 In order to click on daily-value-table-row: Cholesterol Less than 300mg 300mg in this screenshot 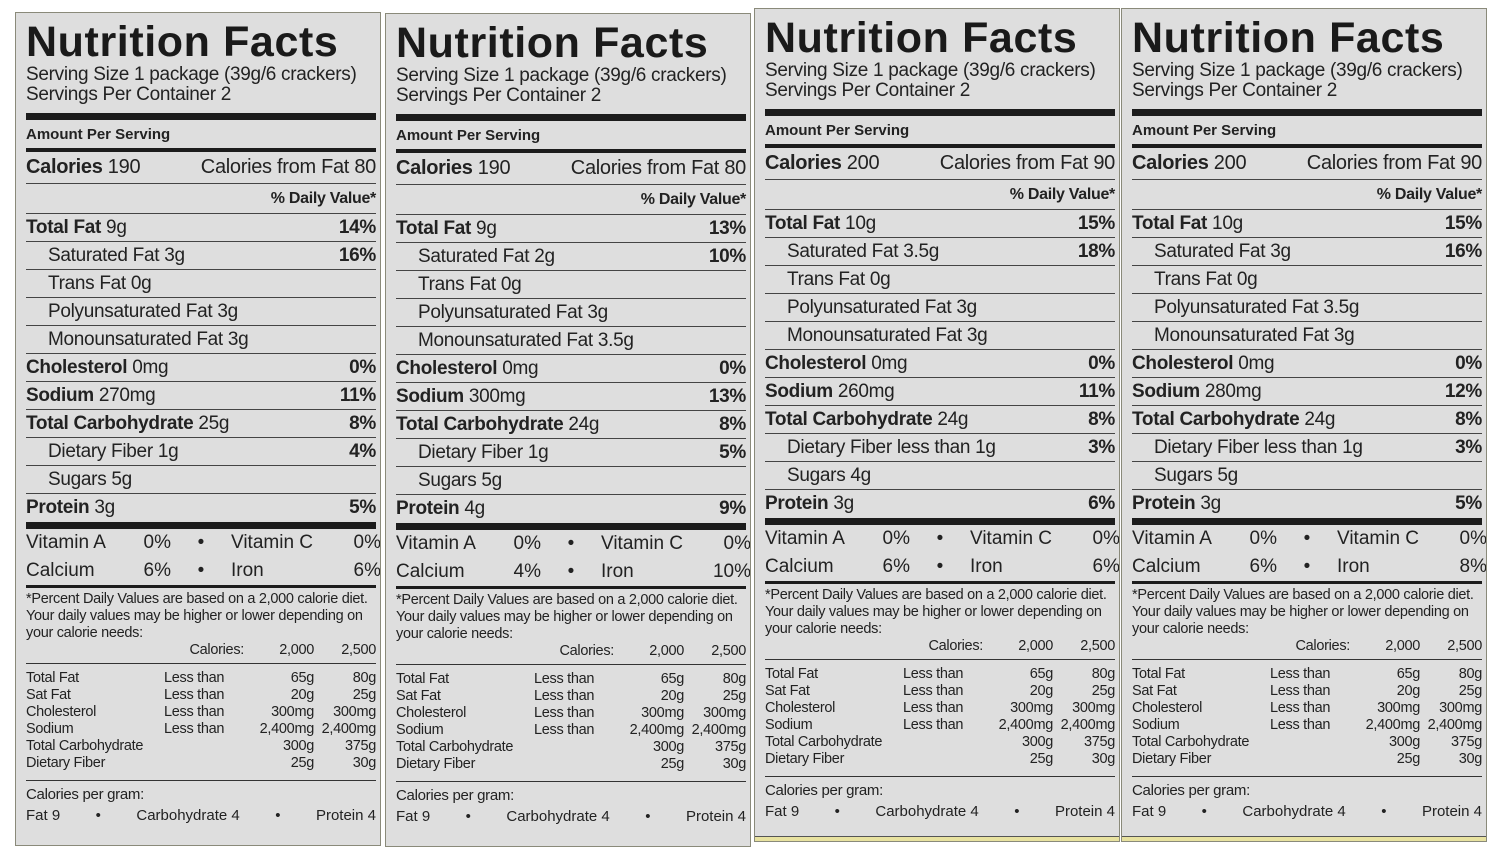, I will do `click(940, 708)`.